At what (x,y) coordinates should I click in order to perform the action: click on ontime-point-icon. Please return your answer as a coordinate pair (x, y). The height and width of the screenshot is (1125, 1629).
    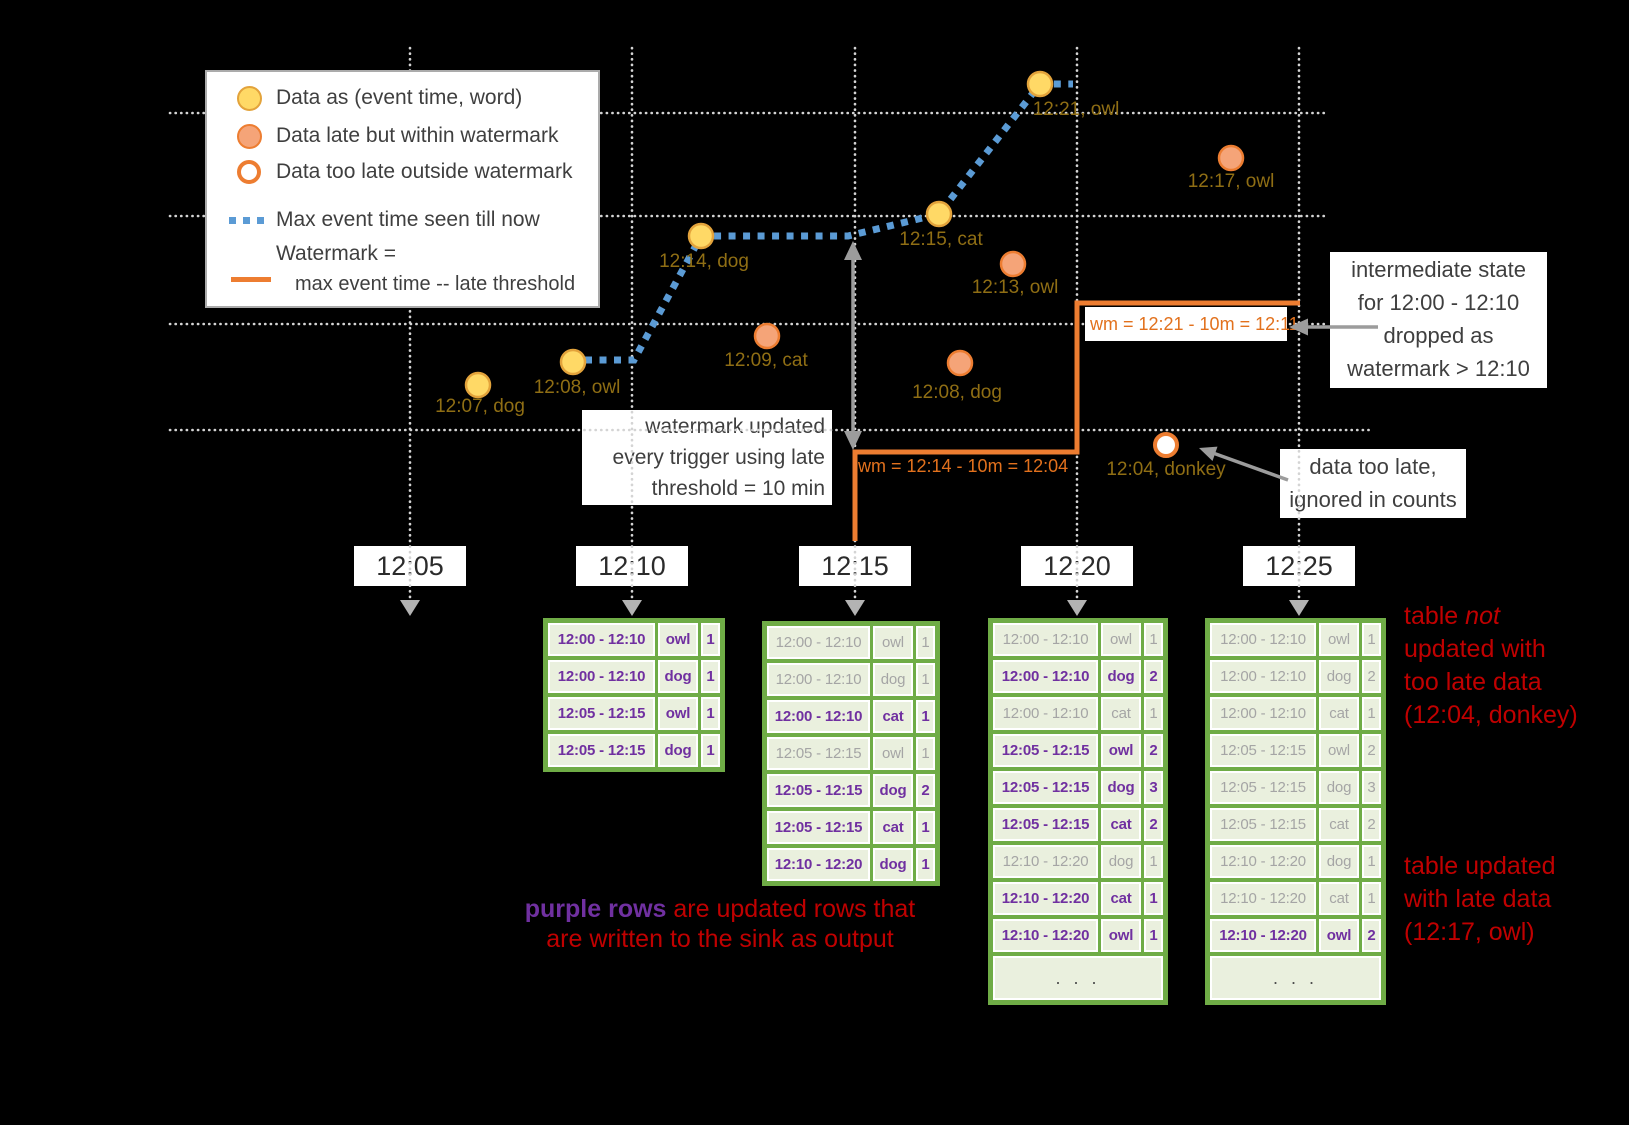
    Looking at the image, I should click on (249, 98).